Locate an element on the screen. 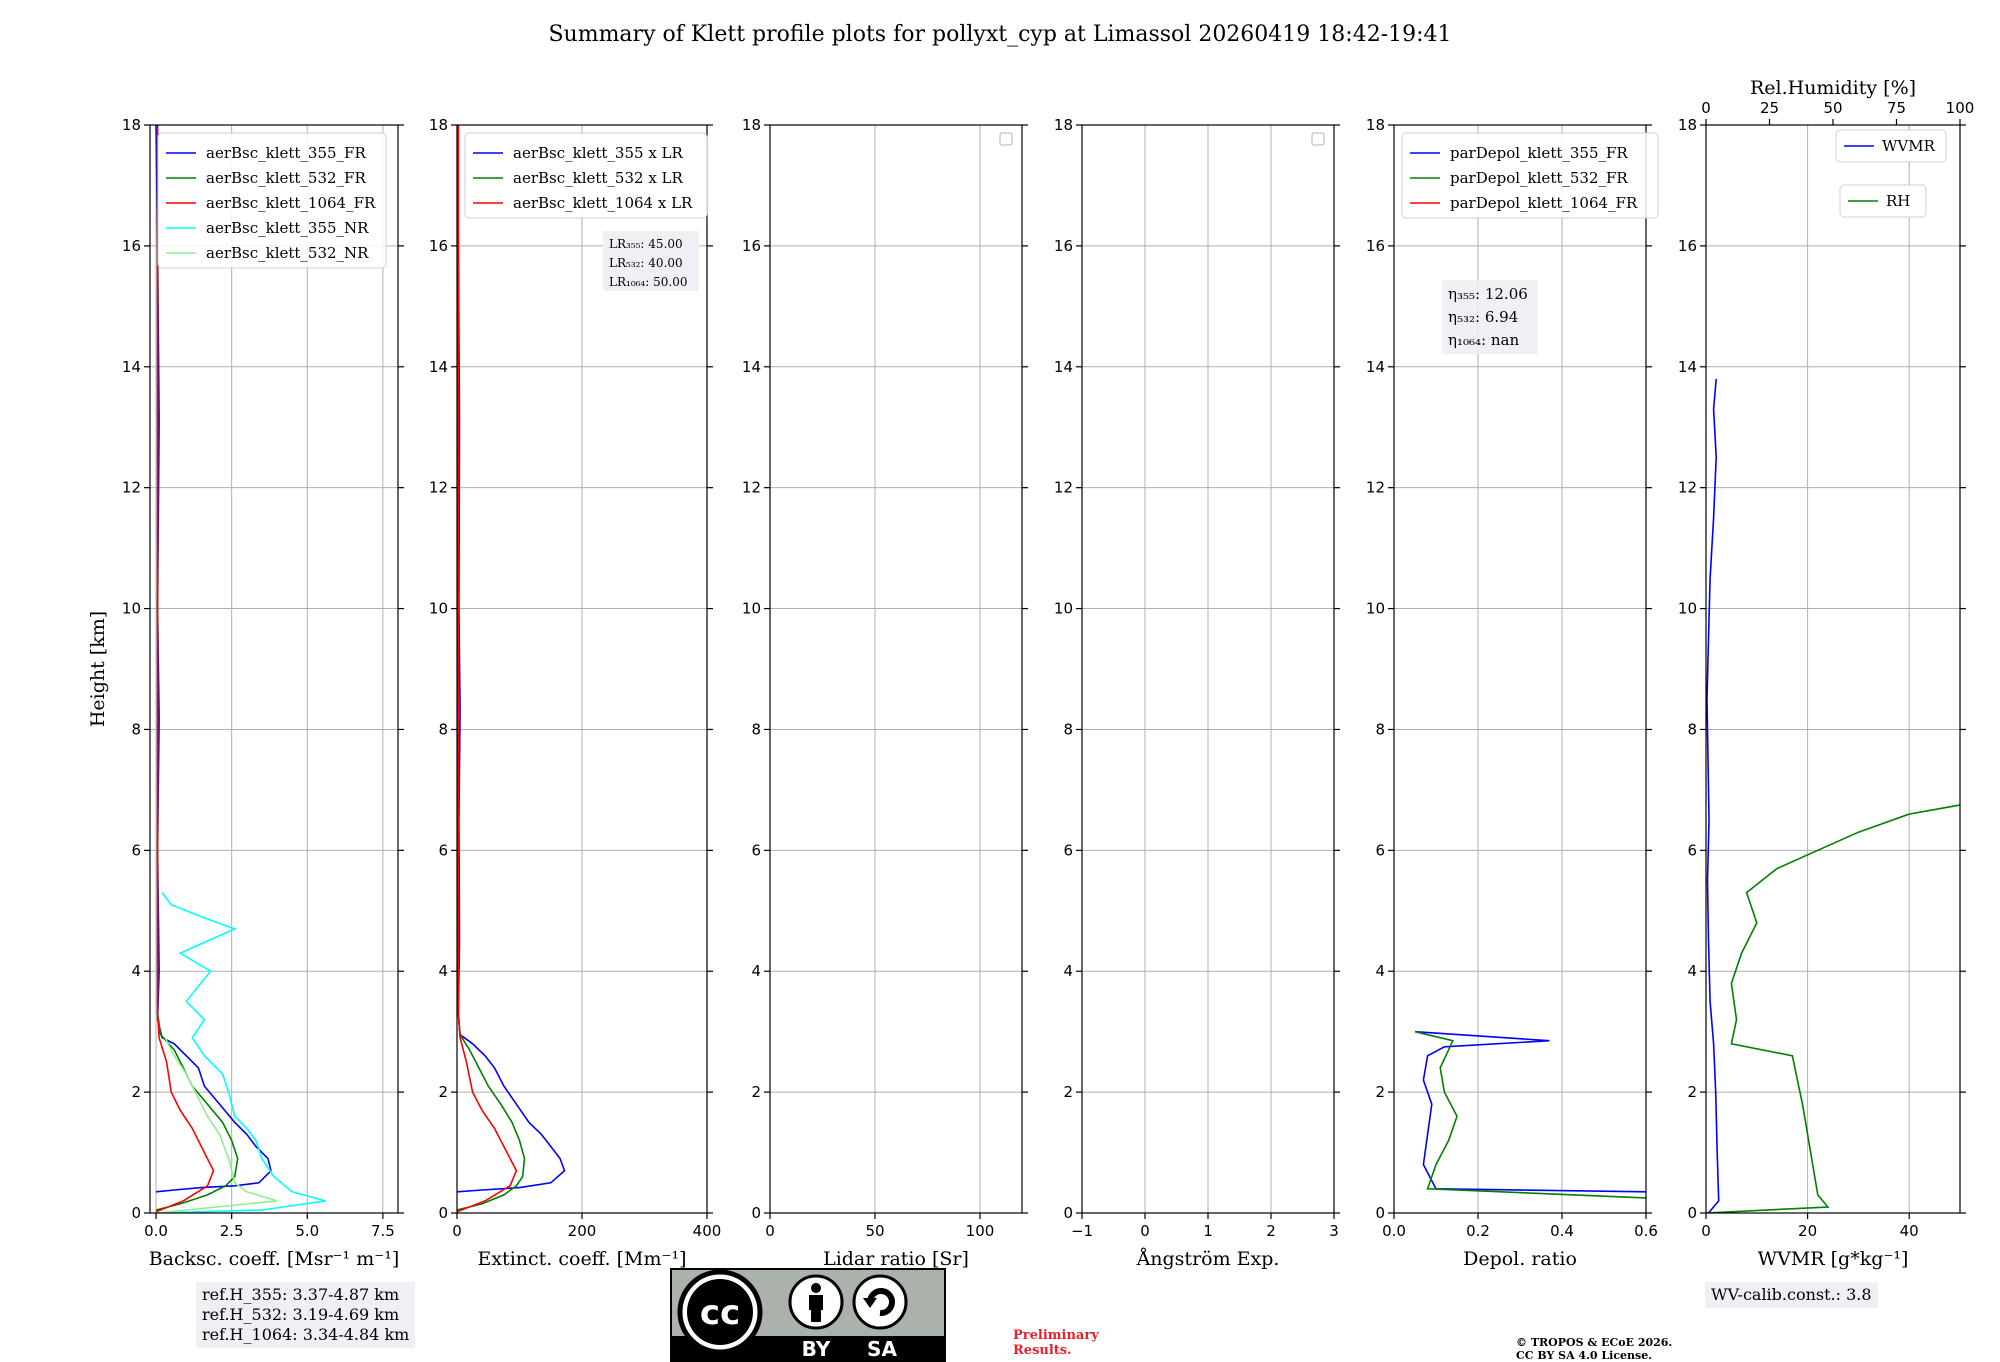  y-axis-label: Height [km] is located at coordinates (98, 669).